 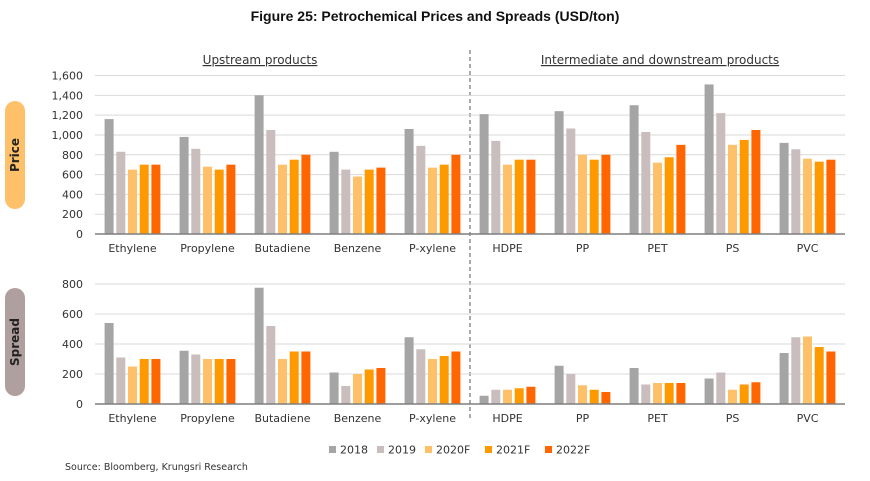 I want to click on bar-spread-butadiene-2020f, so click(x=282, y=381).